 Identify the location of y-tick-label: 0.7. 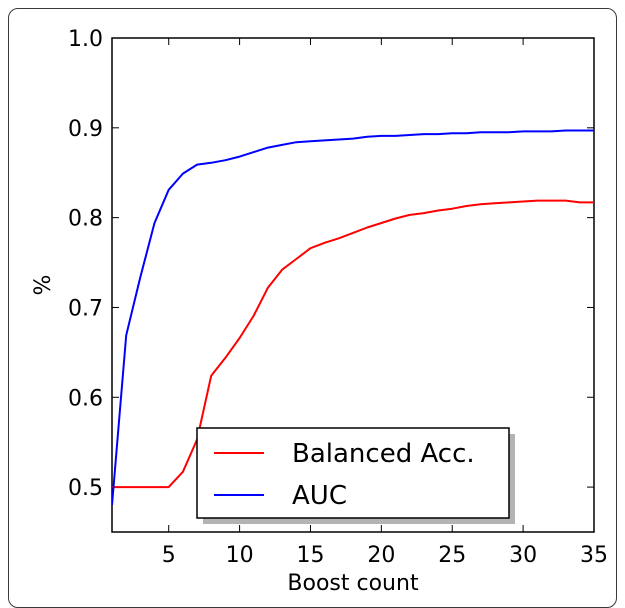
(85, 308).